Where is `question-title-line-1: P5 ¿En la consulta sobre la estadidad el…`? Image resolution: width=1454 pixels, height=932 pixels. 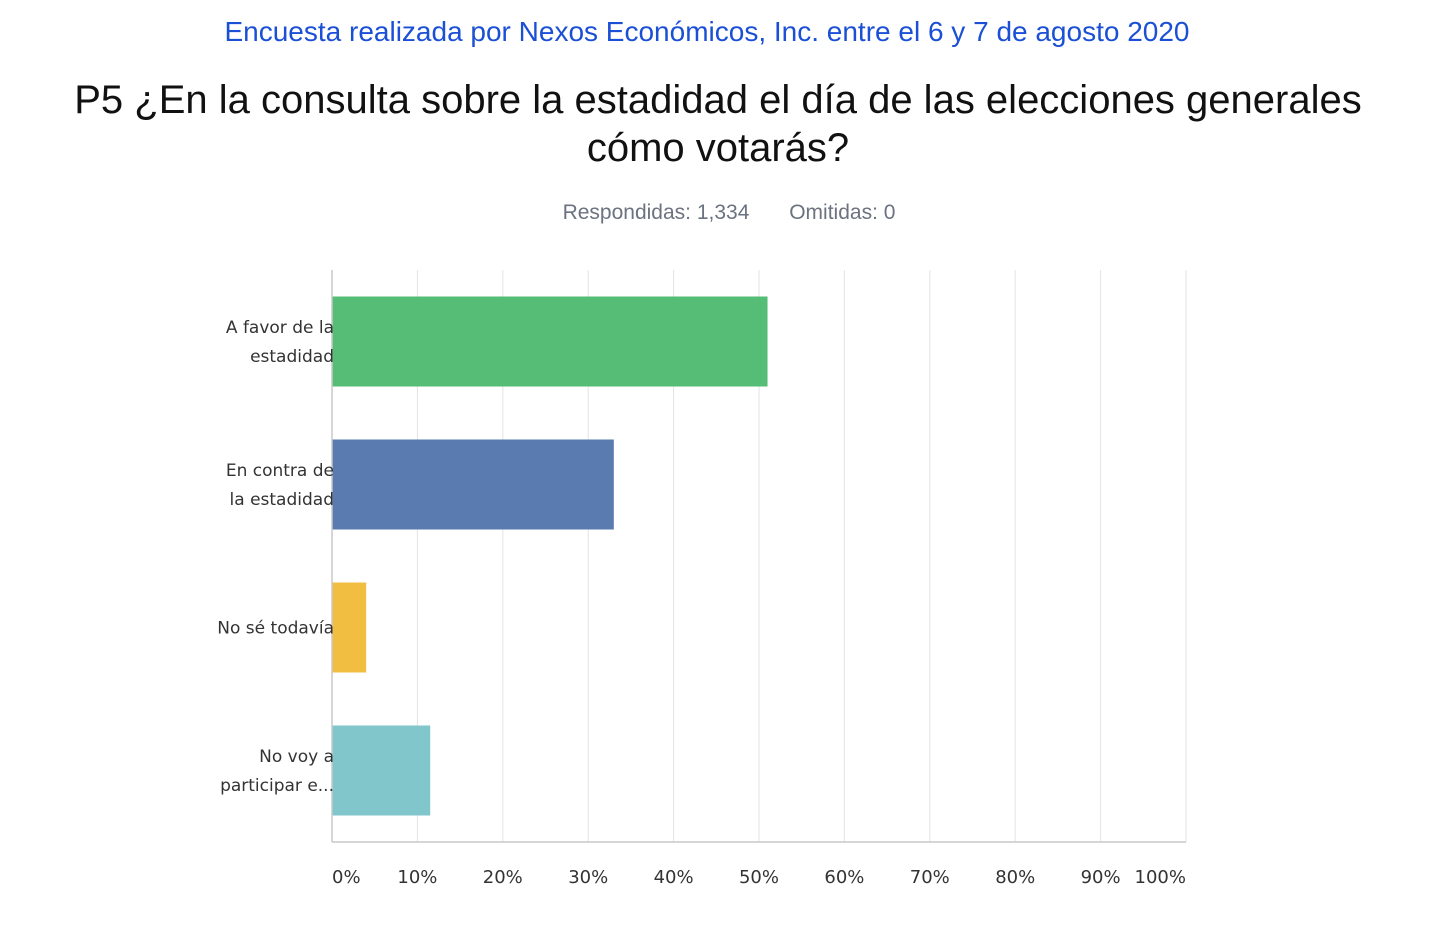 question-title-line-1: P5 ¿En la consulta sobre la estadidad el… is located at coordinates (718, 100).